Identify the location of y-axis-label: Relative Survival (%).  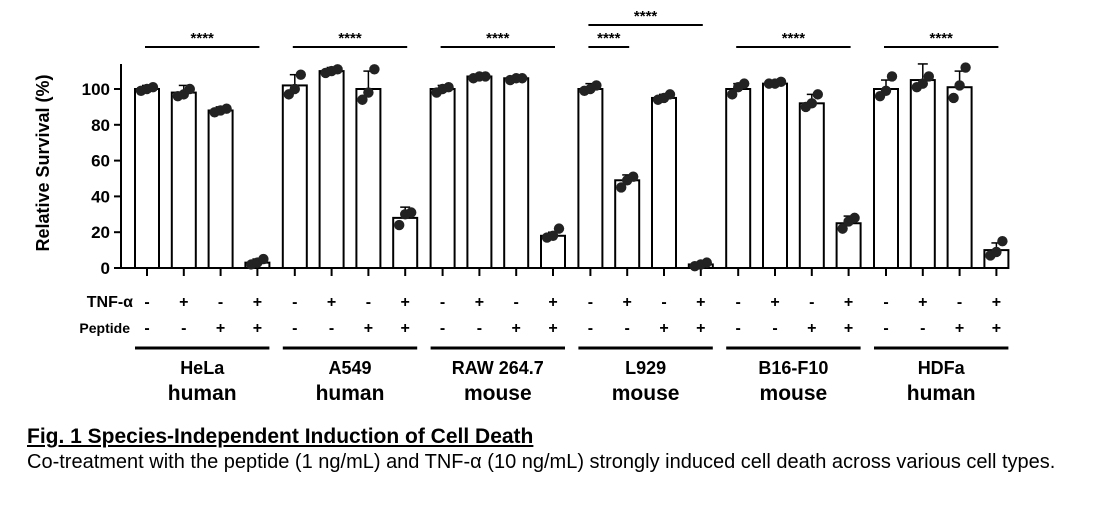
(43, 162).